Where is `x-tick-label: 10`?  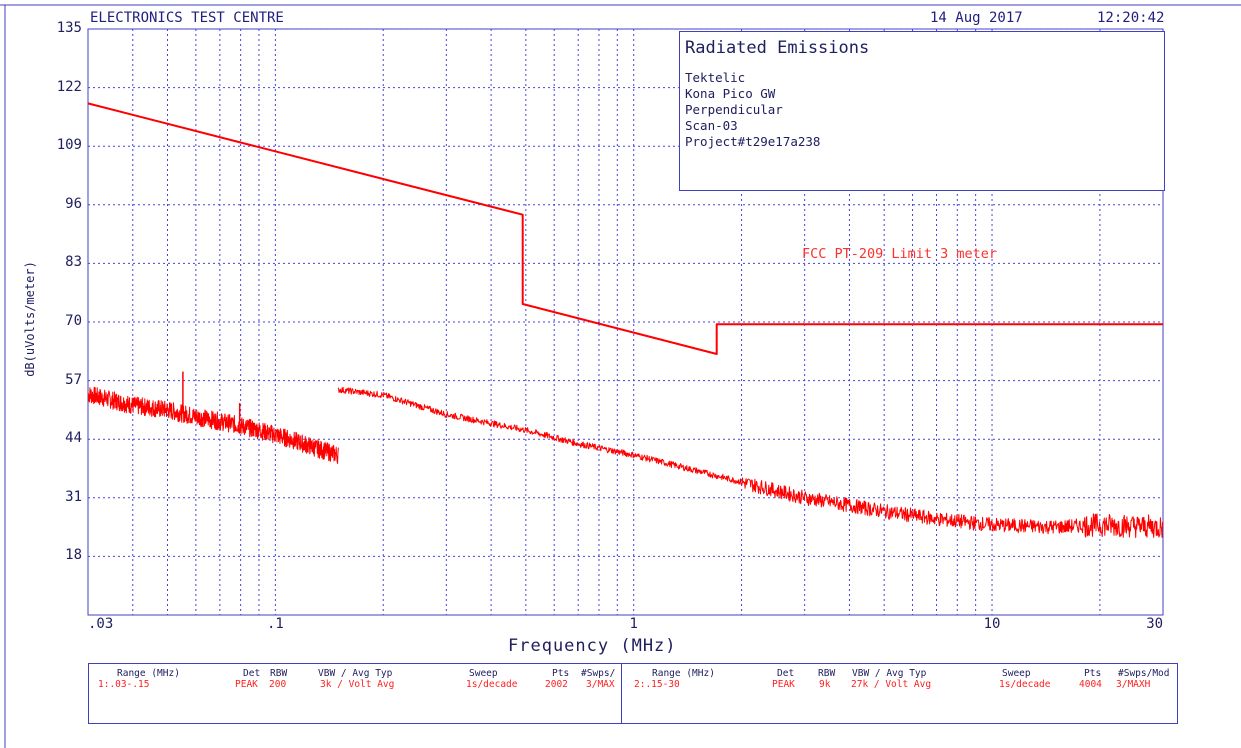 x-tick-label: 10 is located at coordinates (992, 624).